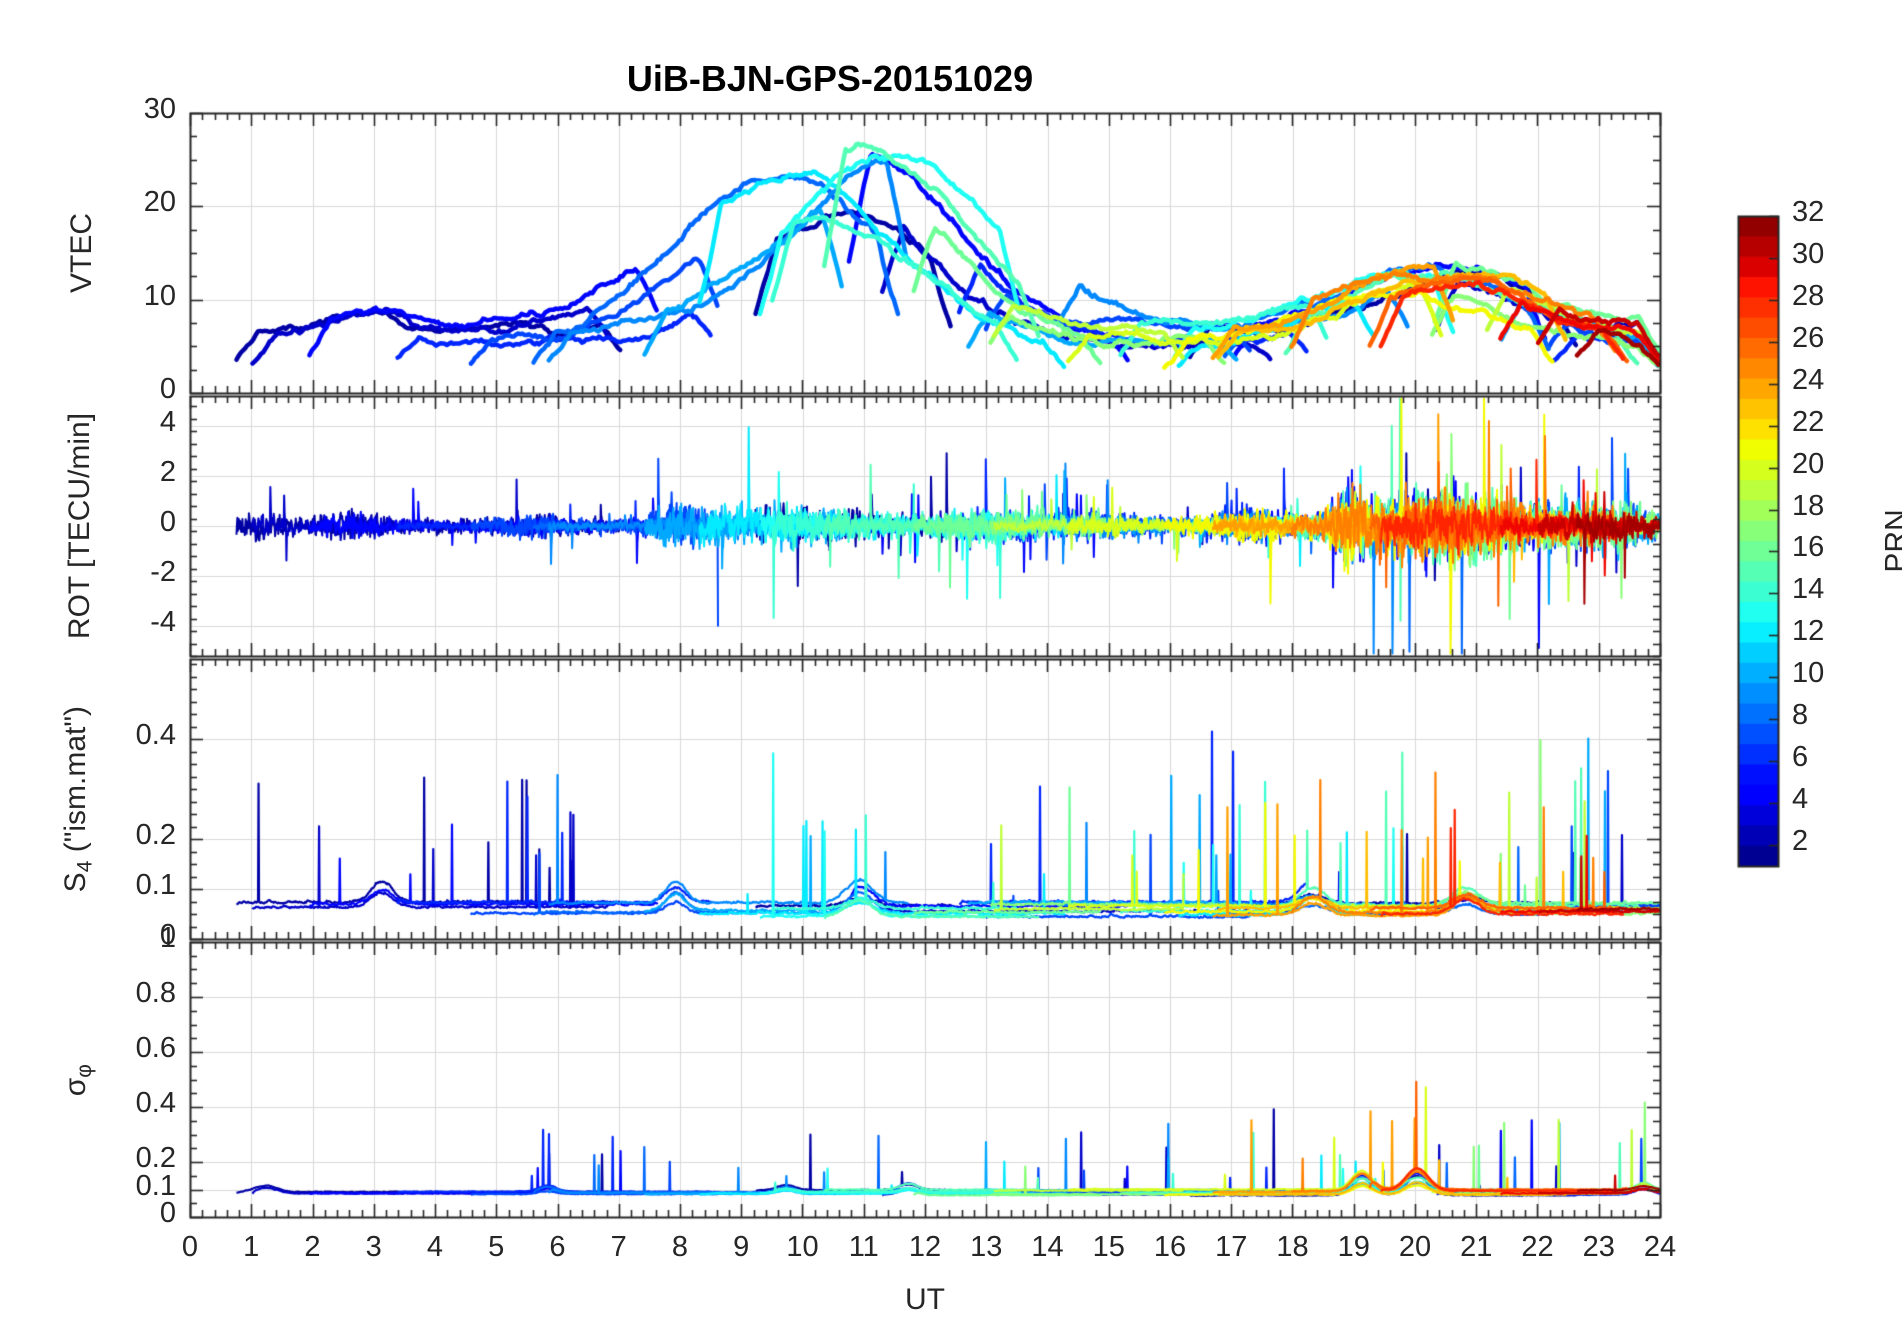  Describe the element at coordinates (251, 1247) in the screenshot. I see `x-tick-label-1: 1` at that location.